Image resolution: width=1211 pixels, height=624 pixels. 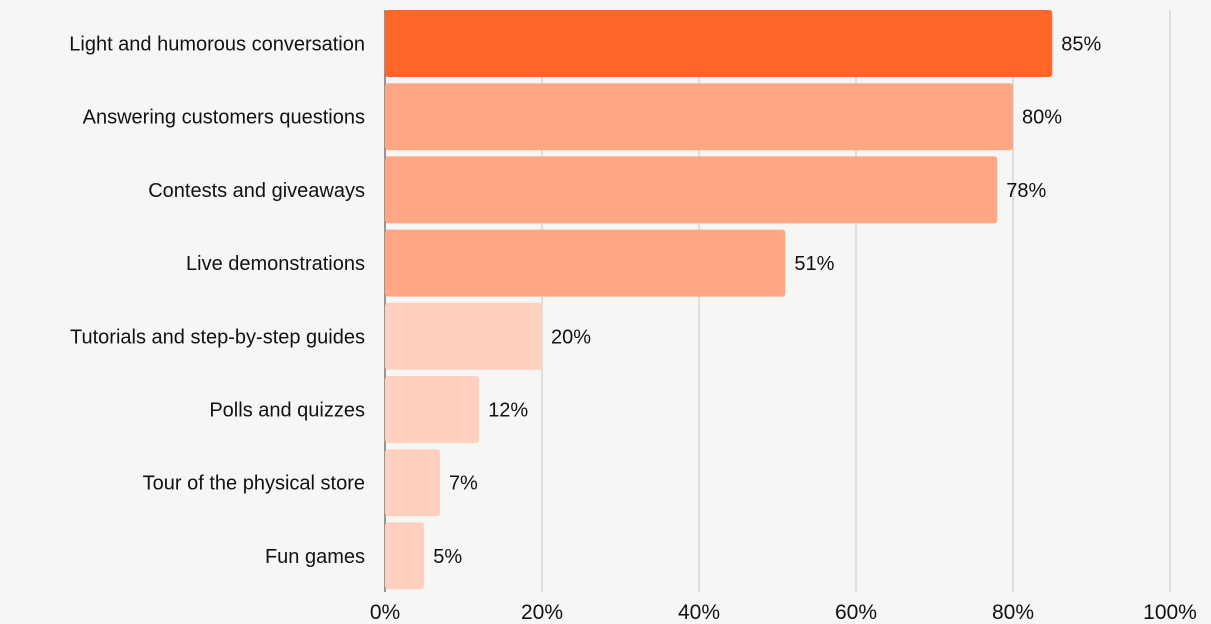 I want to click on value-label-4: 20%, so click(x=571, y=337).